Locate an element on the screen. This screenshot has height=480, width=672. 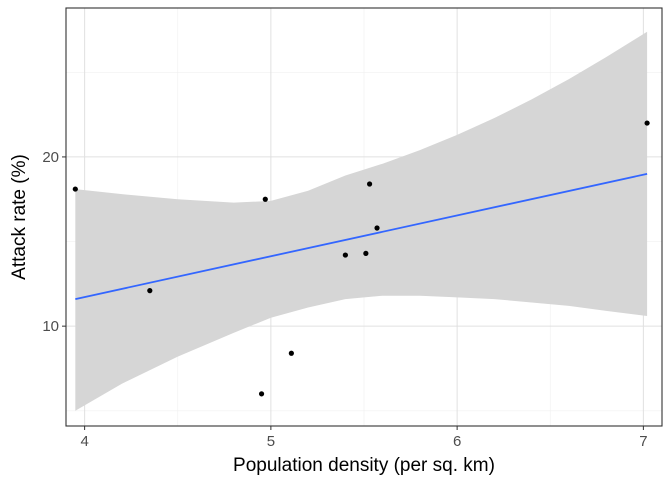
x-axis-title: Population density (per sq. km) is located at coordinates (364, 465).